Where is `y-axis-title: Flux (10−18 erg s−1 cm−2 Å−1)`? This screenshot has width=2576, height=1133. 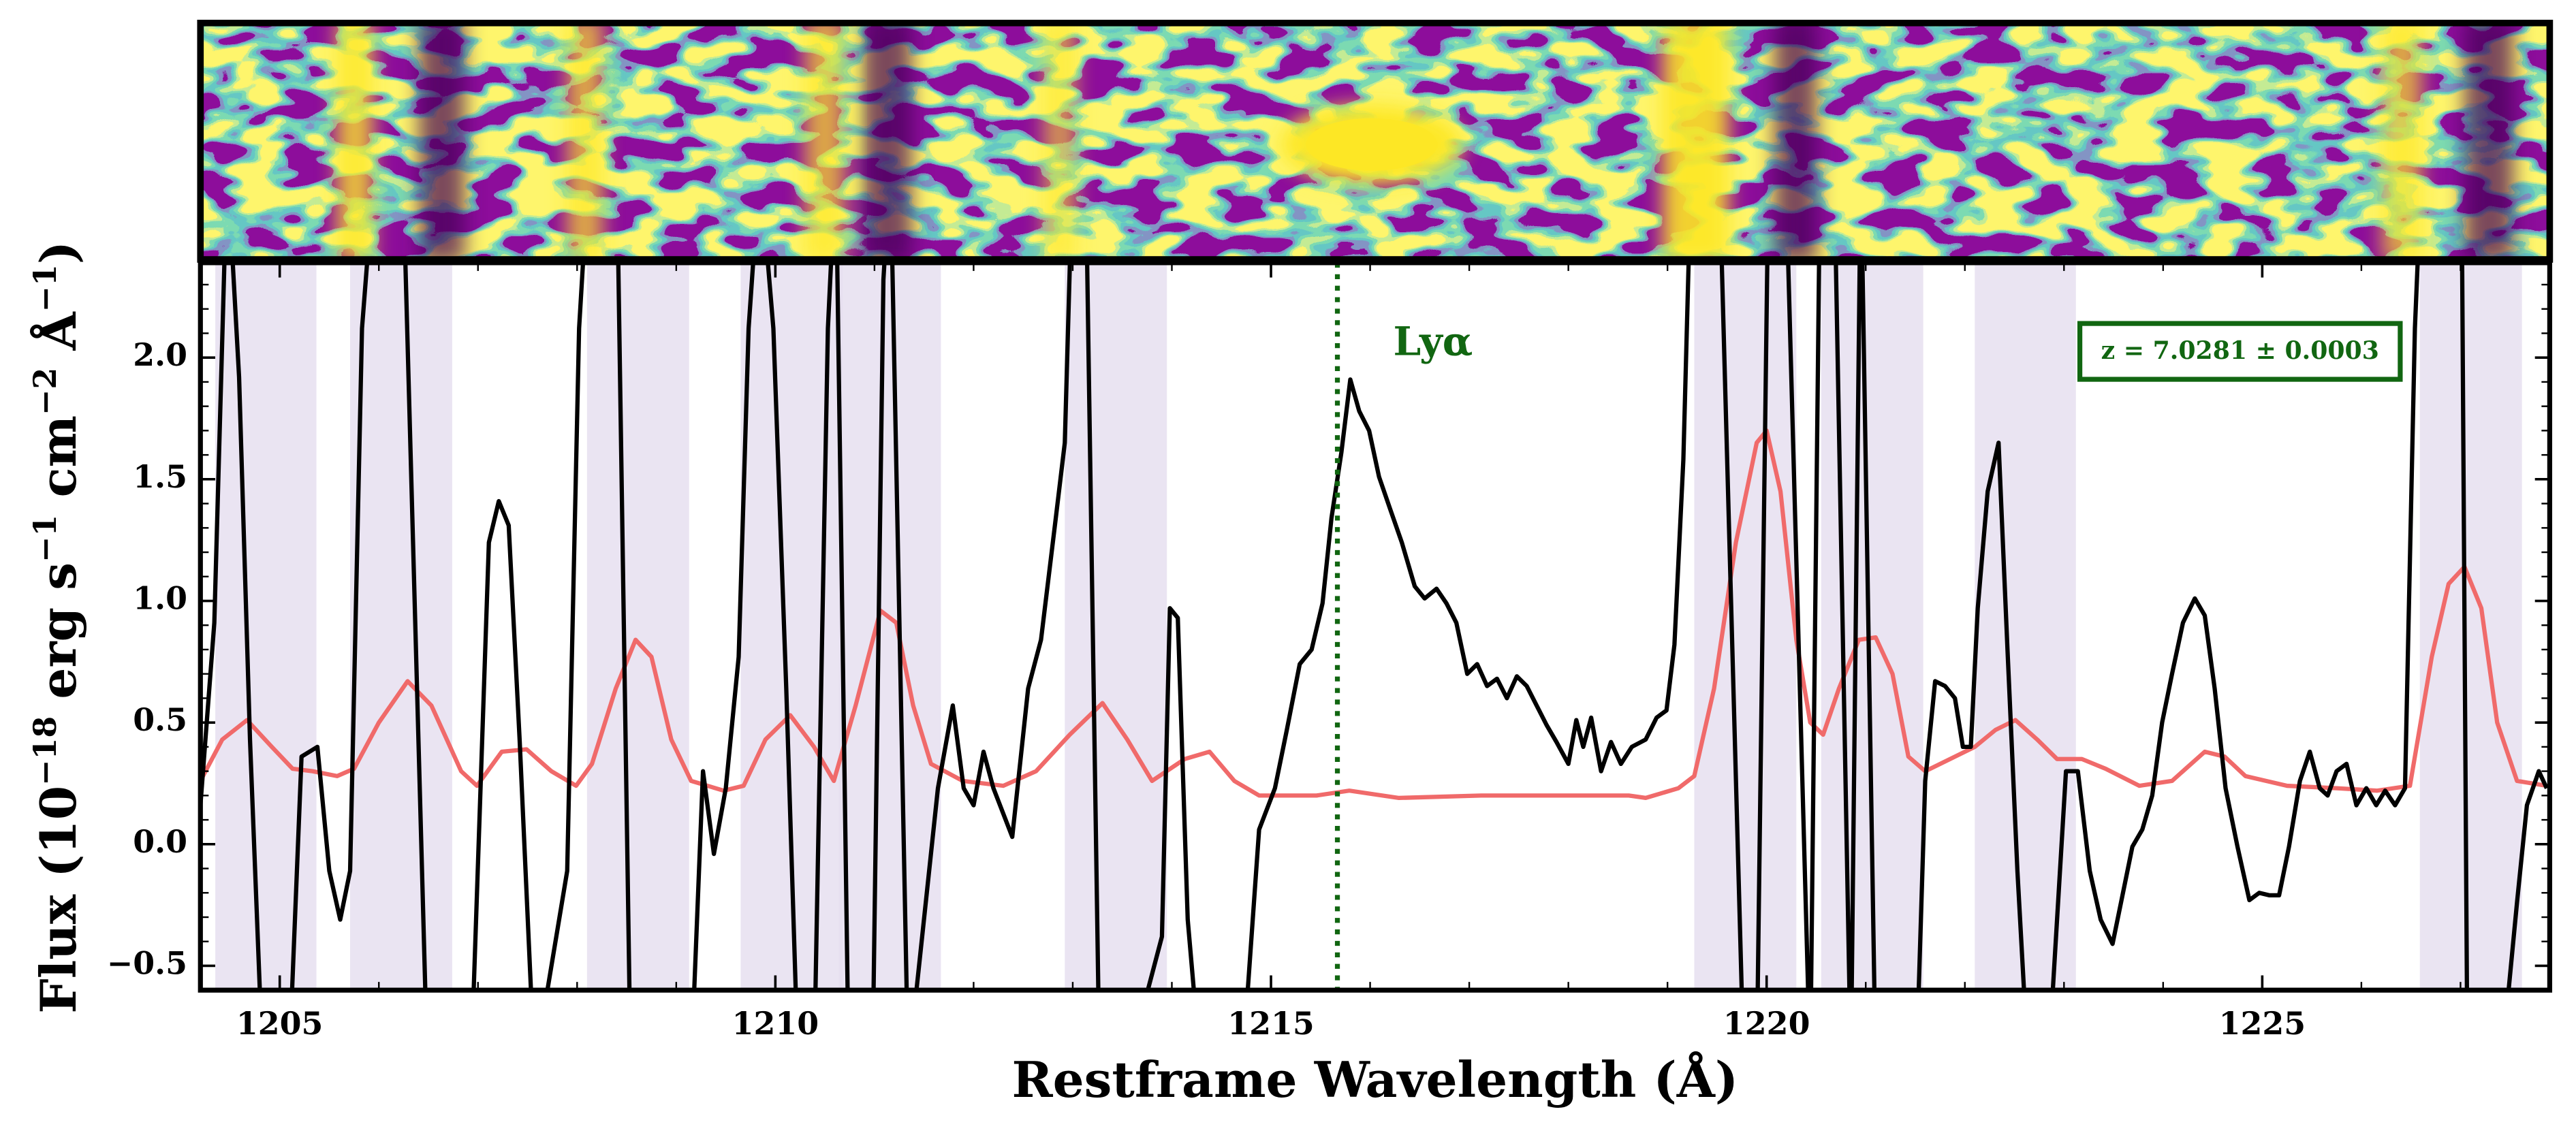
y-axis-title: Flux (10−18 erg s−1 cm−2 Å−1) is located at coordinates (57, 628).